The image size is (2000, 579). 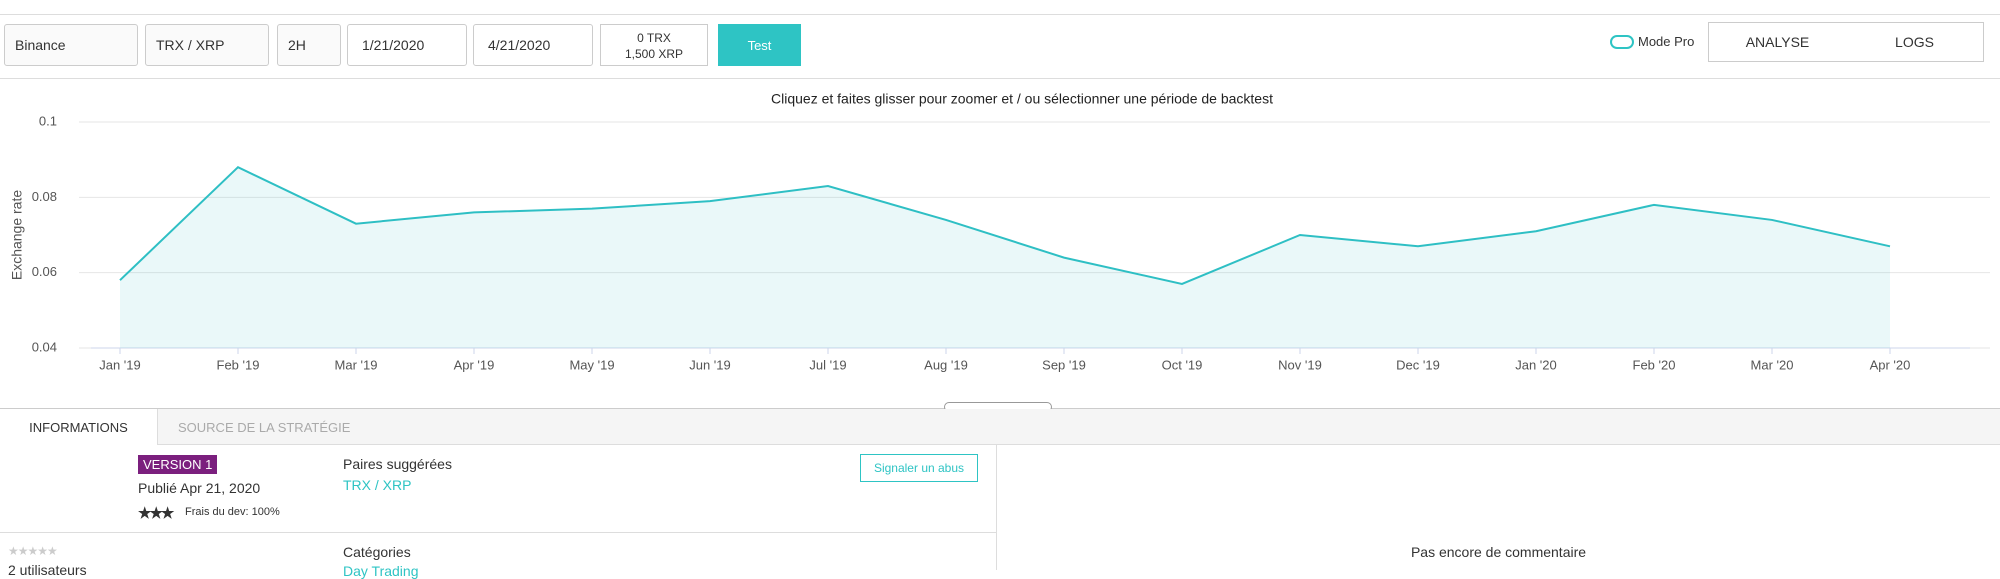 I want to click on test-button: Test, so click(x=759, y=45).